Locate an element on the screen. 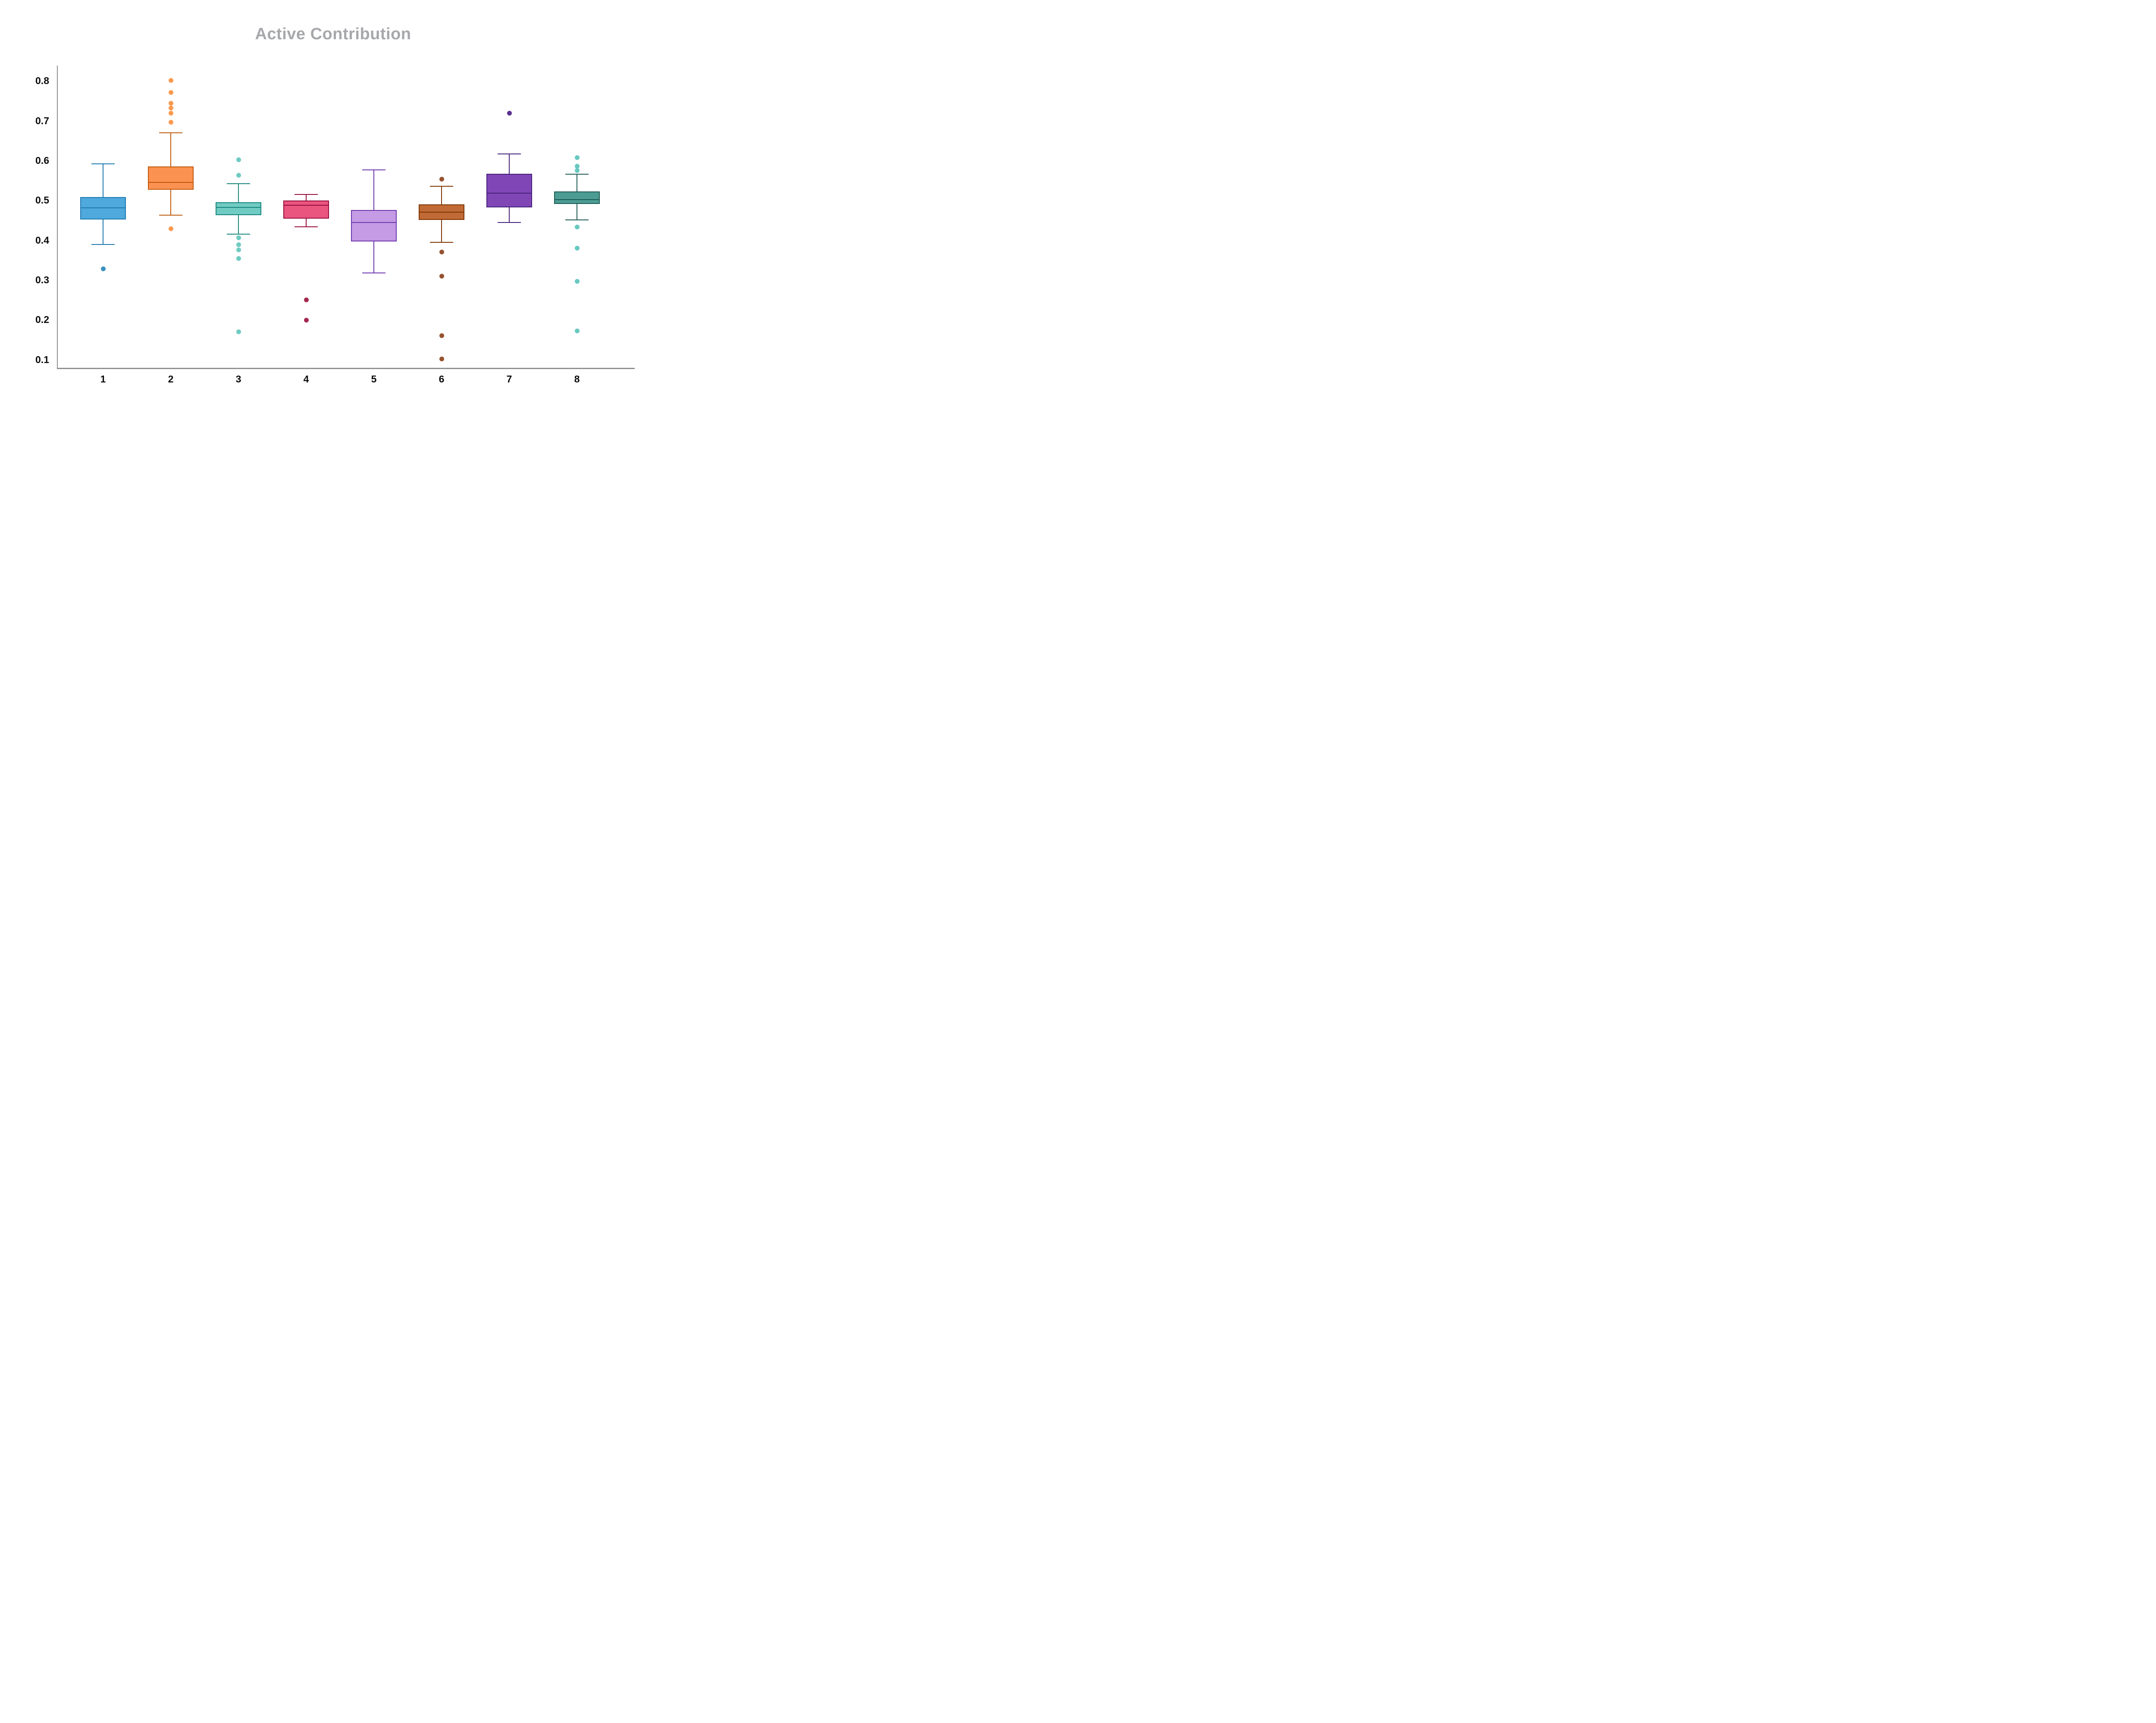  chart-title: Active Contribution is located at coordinates (333, 34).